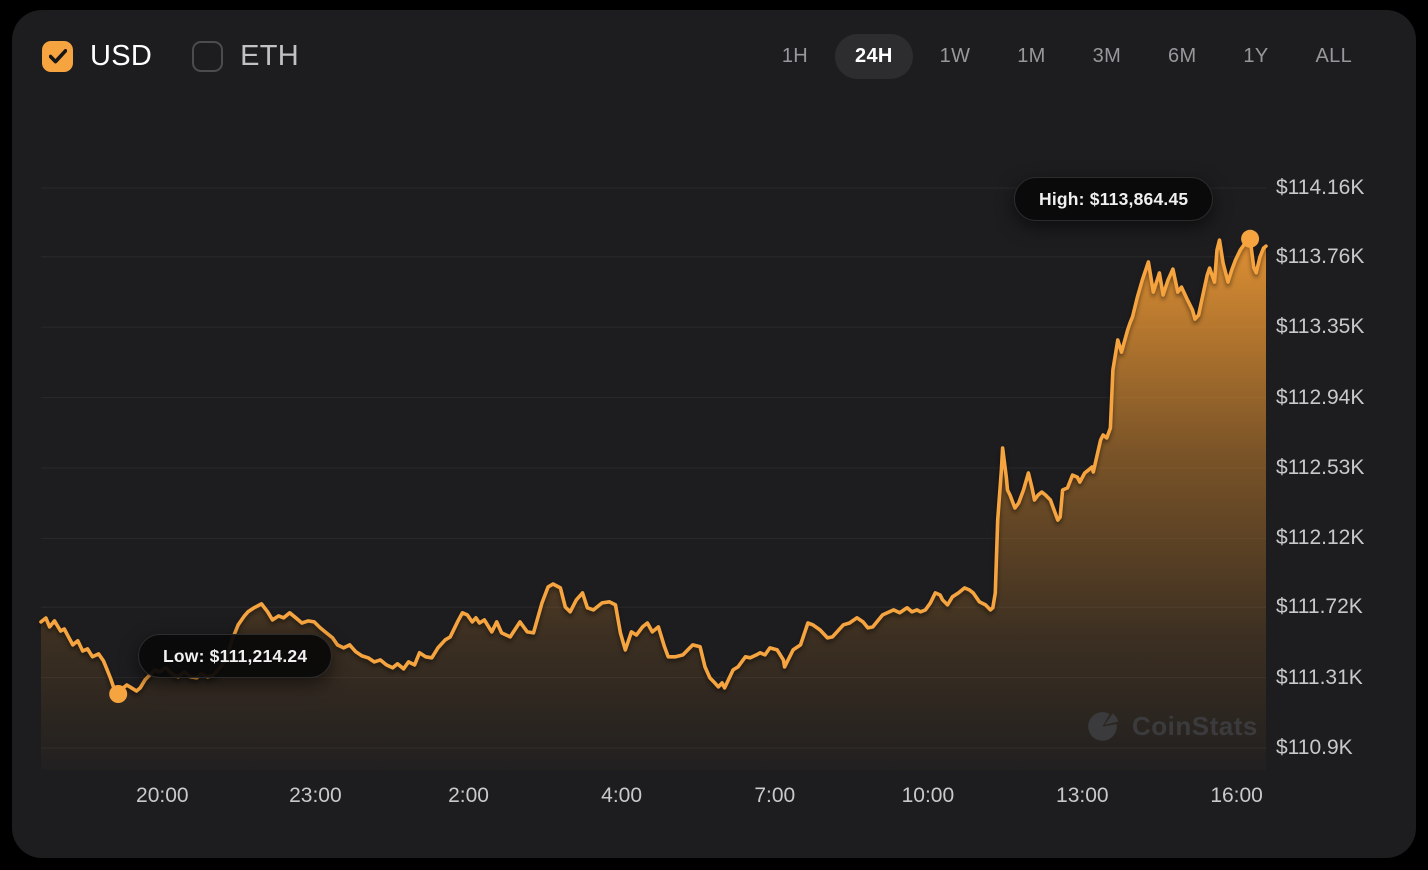 The image size is (1428, 870). I want to click on usd-checkbox-checked-icon, so click(57, 56).